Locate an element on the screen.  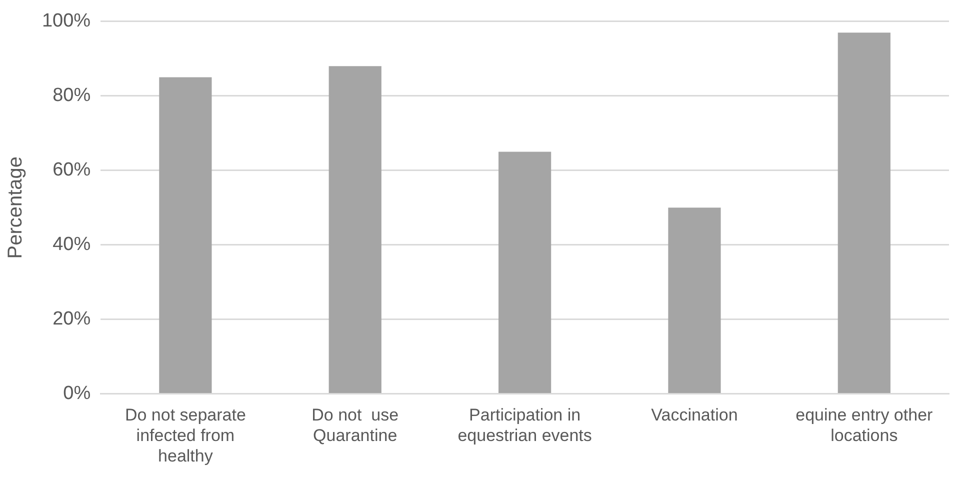
y-tick-label: 40% is located at coordinates (71, 245).